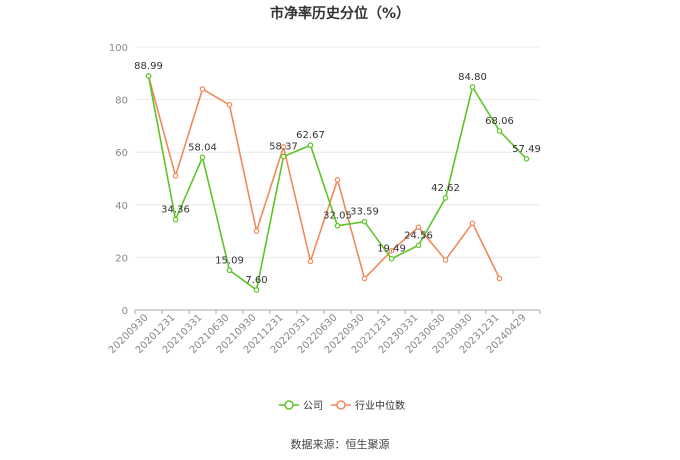 The height and width of the screenshot is (460, 680). Describe the element at coordinates (526, 149) in the screenshot. I see `data-label: 57.49` at that location.